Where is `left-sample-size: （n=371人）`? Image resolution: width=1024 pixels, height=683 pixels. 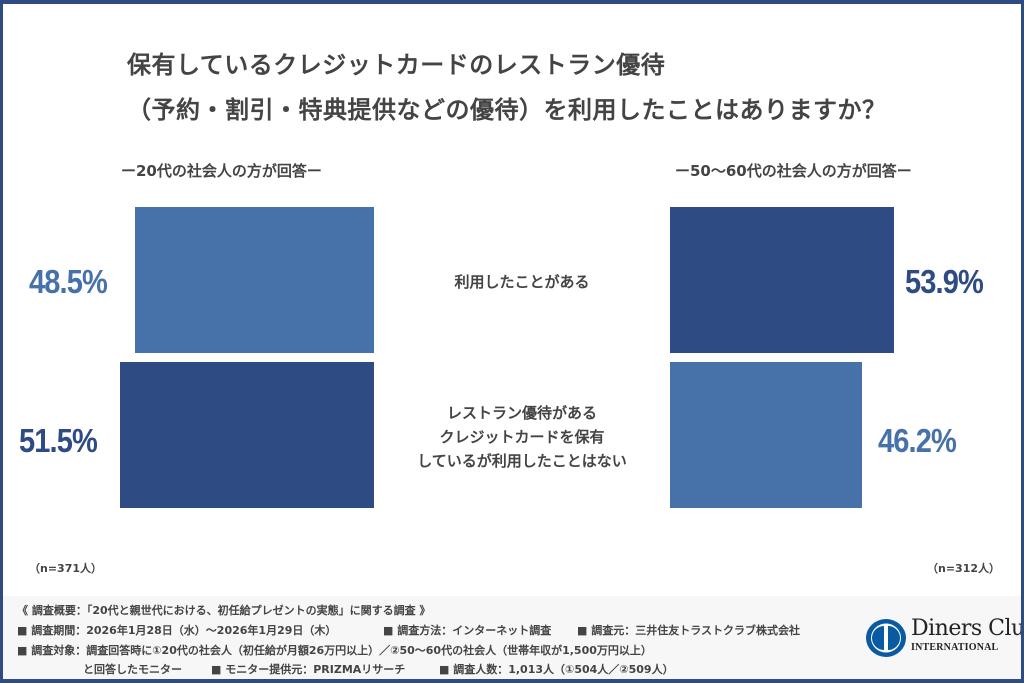
left-sample-size: （n=371人） is located at coordinates (66, 568).